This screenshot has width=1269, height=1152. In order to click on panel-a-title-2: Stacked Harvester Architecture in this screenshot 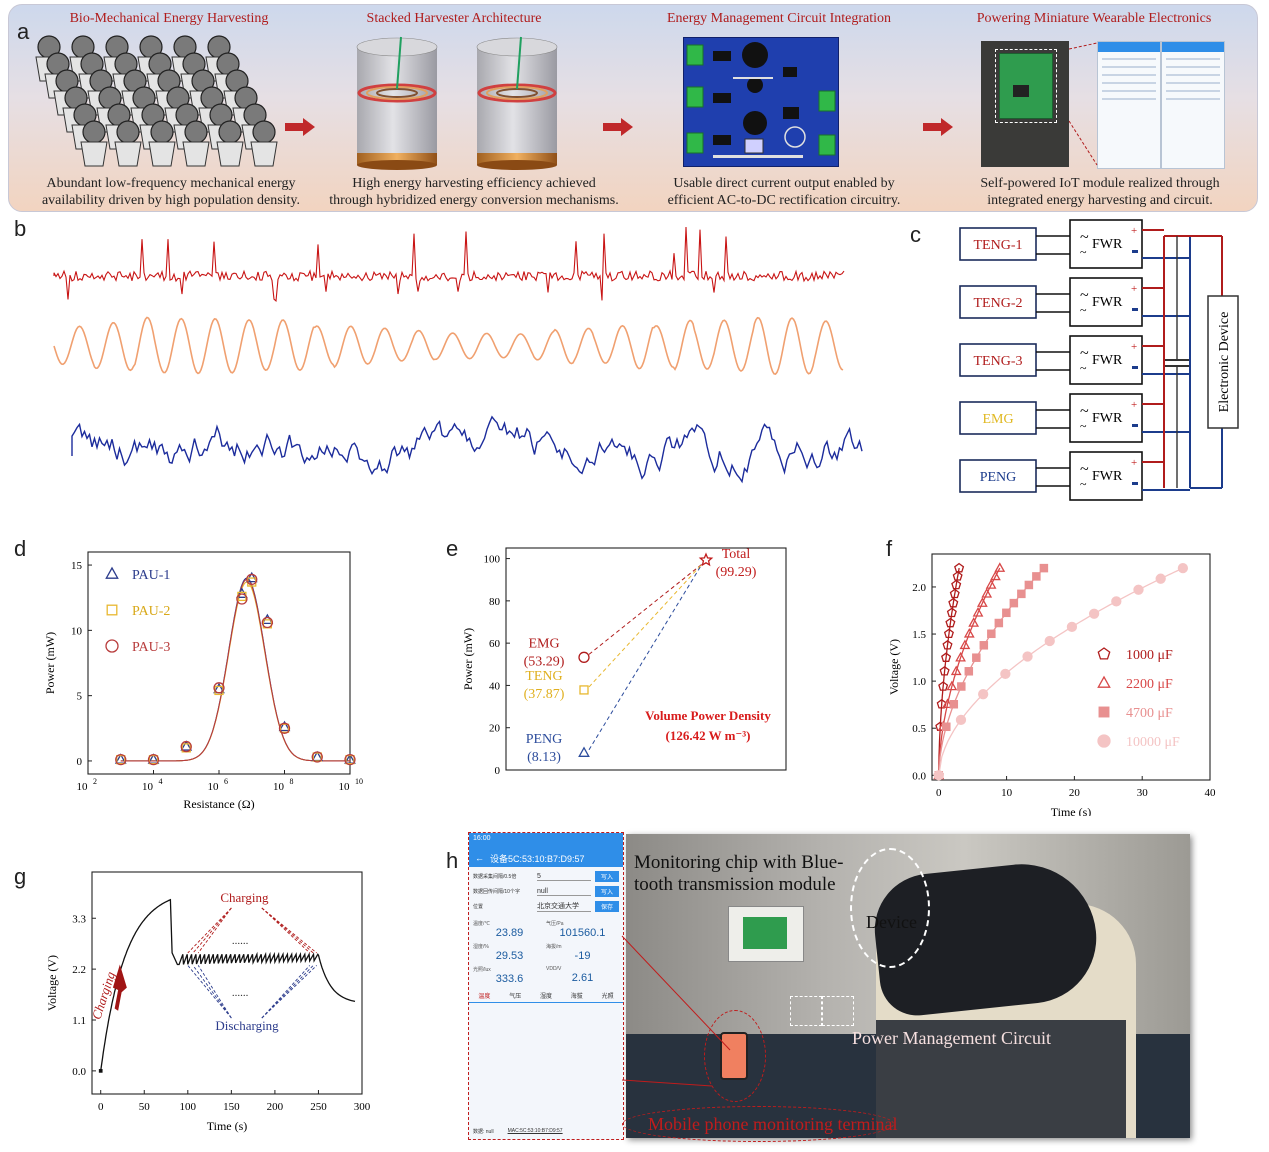, I will do `click(454, 18)`.